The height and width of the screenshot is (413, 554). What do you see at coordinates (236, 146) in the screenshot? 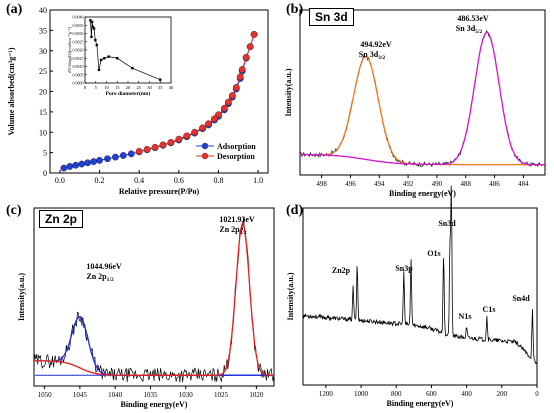
I see `panel-a-legend-label-0: Adsorption` at bounding box center [236, 146].